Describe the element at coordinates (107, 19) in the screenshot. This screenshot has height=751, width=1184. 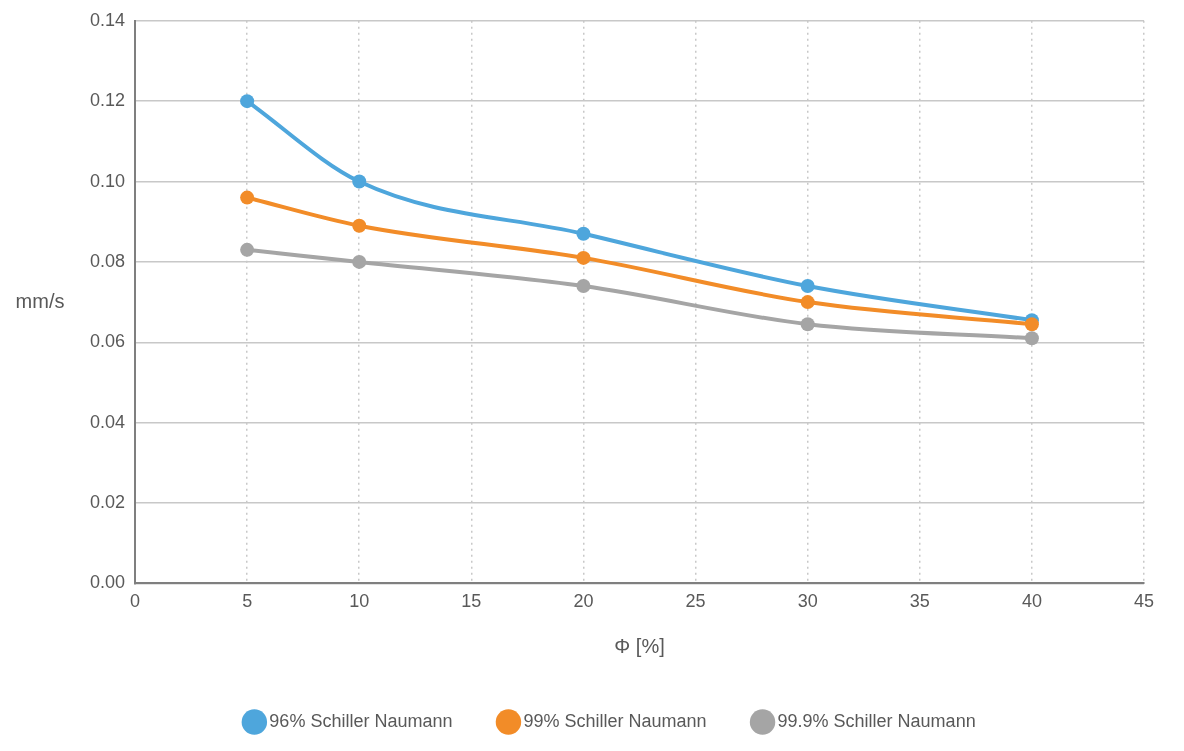
I see `y-tick-label: 0.14` at that location.